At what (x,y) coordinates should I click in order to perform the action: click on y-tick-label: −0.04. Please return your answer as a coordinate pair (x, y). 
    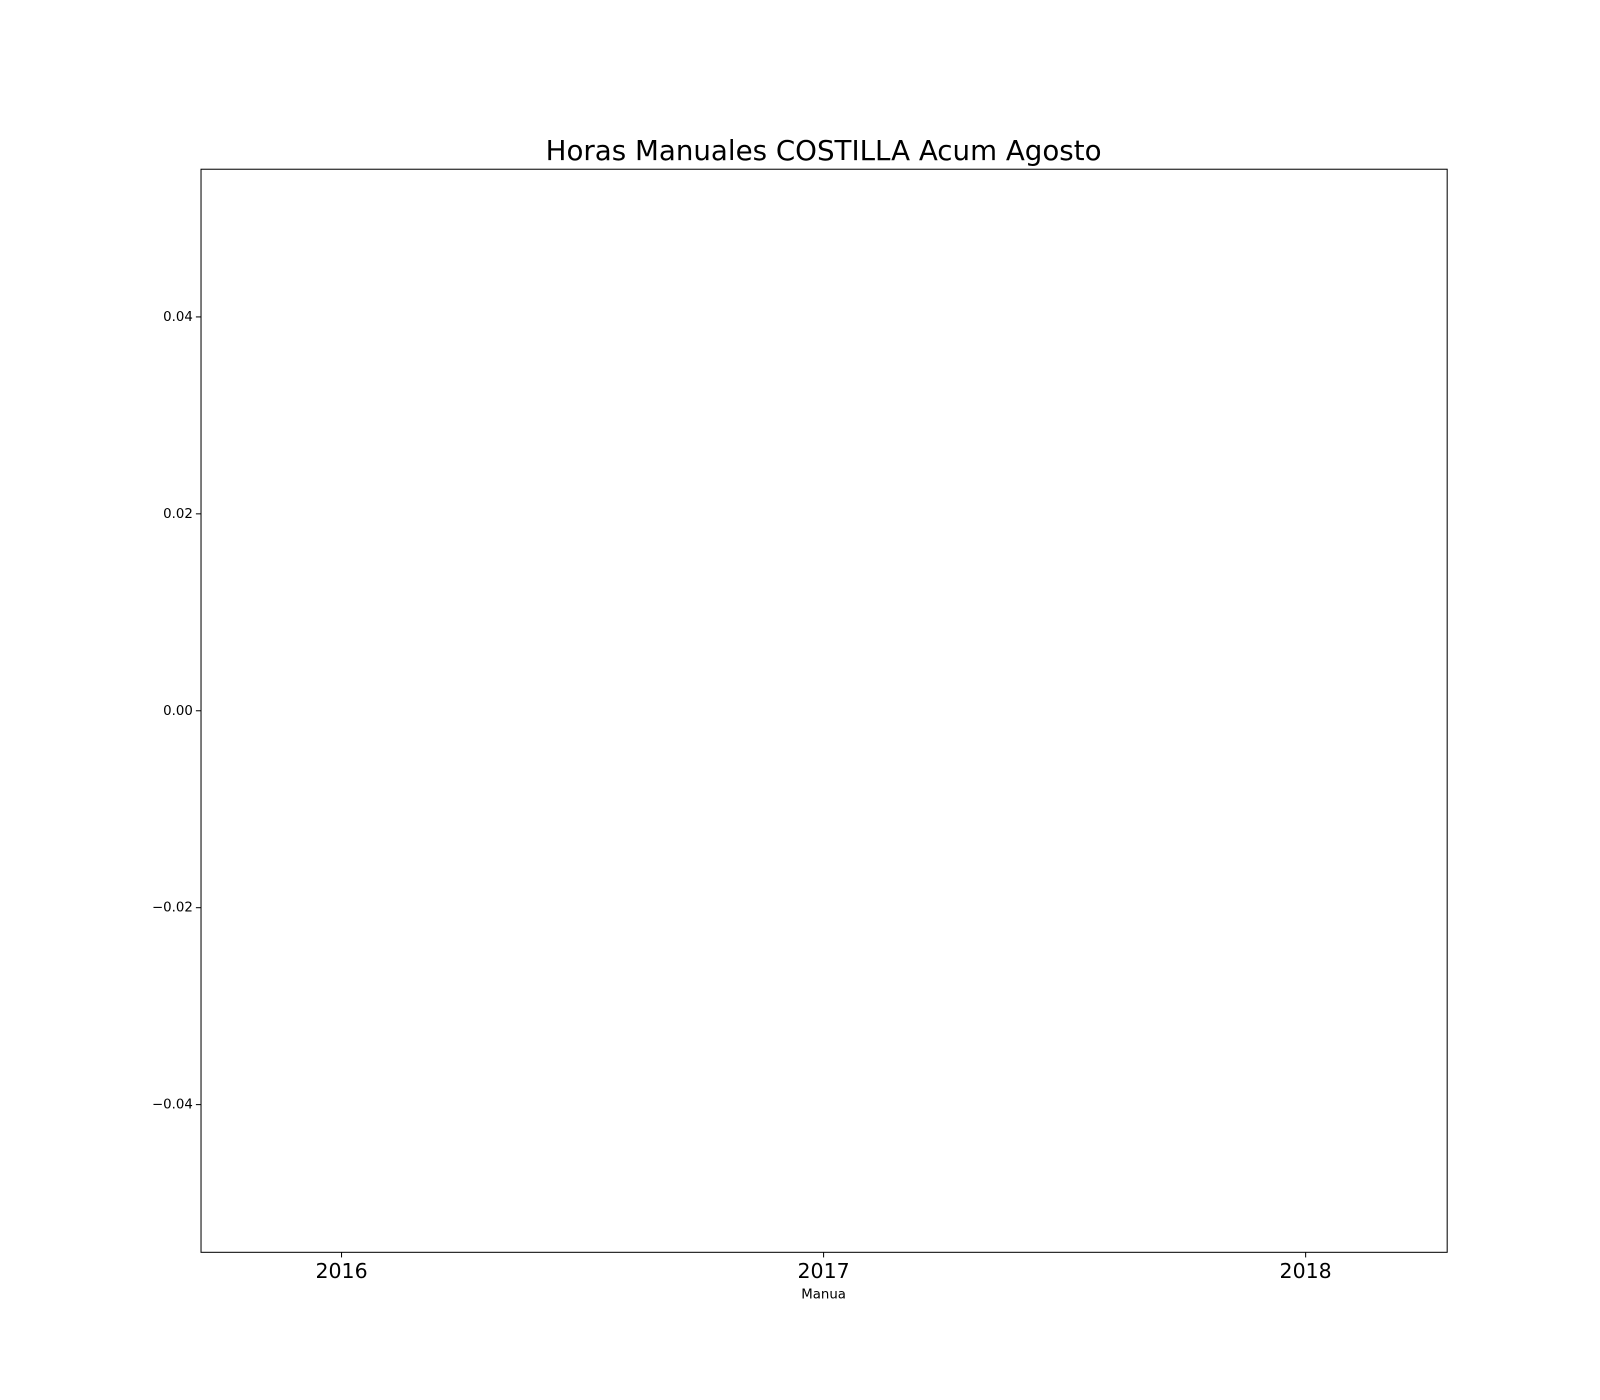
    Looking at the image, I should click on (172, 1105).